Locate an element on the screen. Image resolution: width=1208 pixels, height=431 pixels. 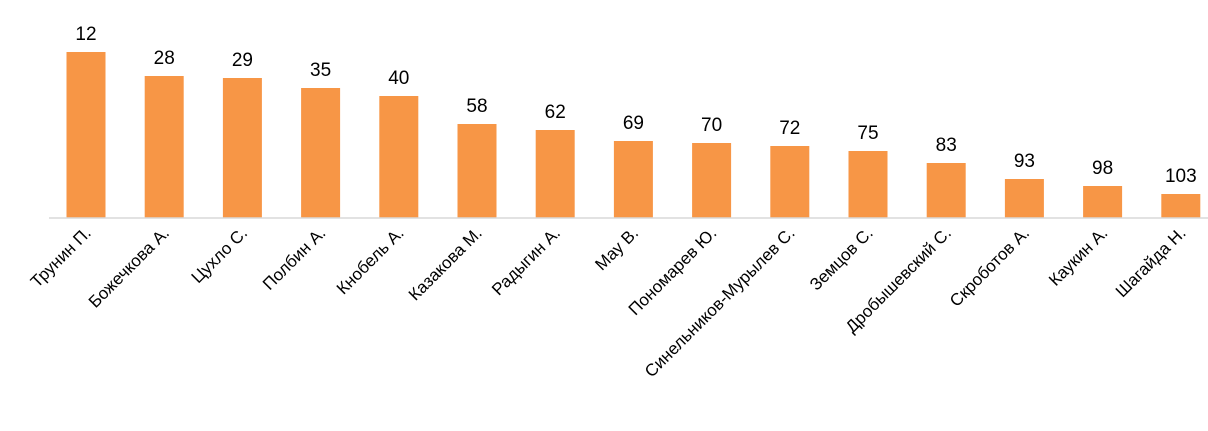
value-label-1: 28 is located at coordinates (164, 58).